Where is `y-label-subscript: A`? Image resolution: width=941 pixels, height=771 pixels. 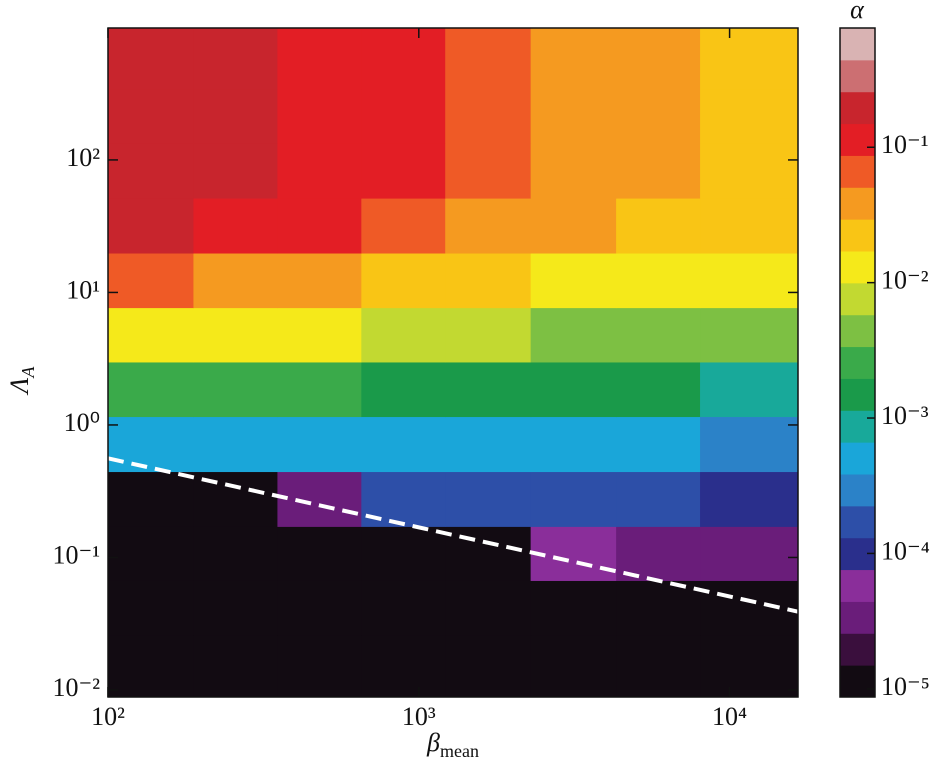
y-label-subscript: A is located at coordinates (28, 372).